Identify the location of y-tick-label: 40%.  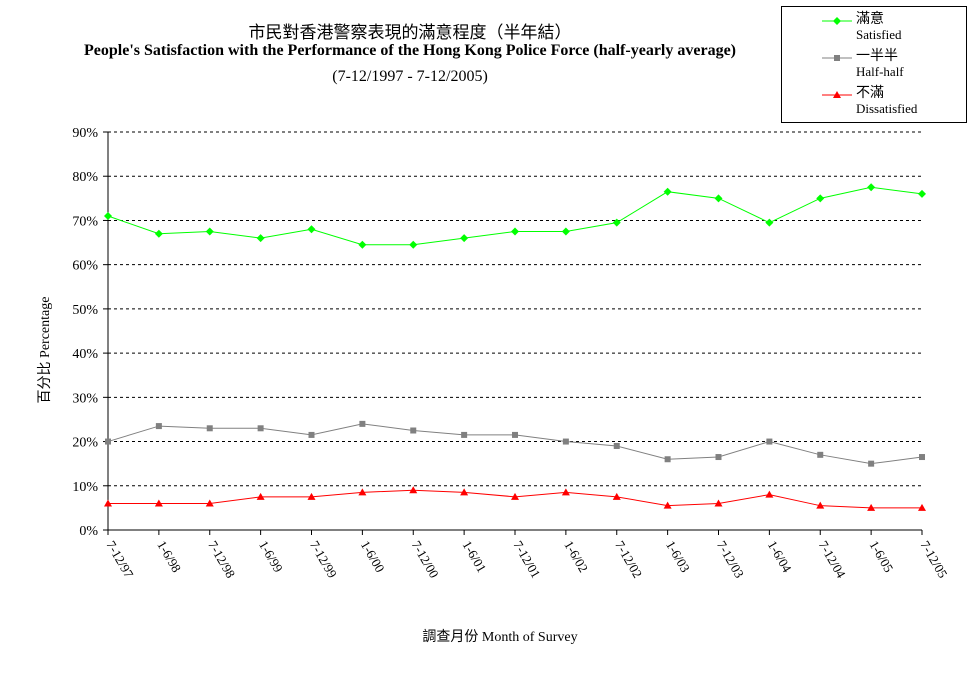
(85, 354).